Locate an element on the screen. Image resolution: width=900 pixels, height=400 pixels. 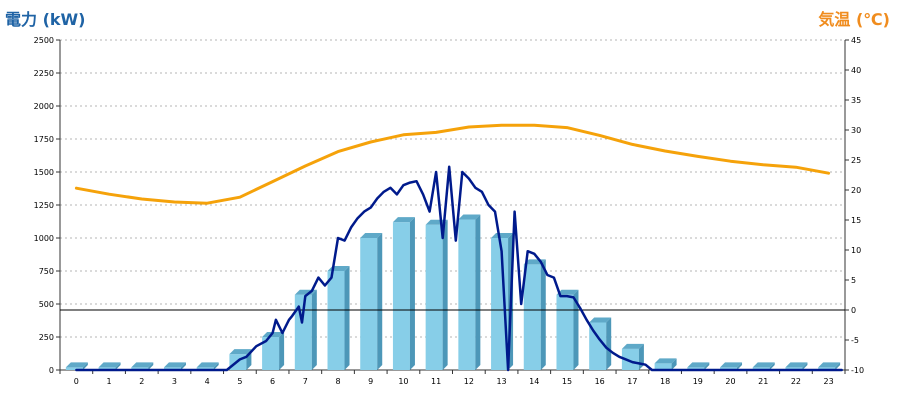
x-tick-label: 21 is located at coordinates (763, 381).